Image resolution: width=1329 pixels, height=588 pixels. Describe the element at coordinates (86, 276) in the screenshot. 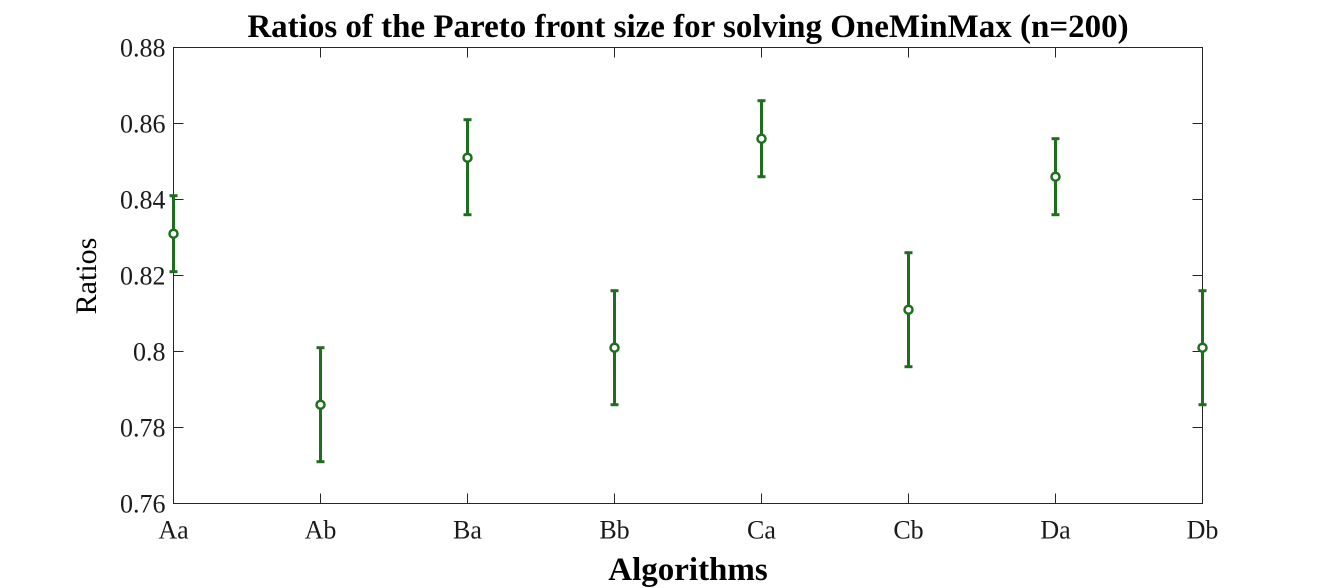

I see `y-axis-label: Ratios` at that location.